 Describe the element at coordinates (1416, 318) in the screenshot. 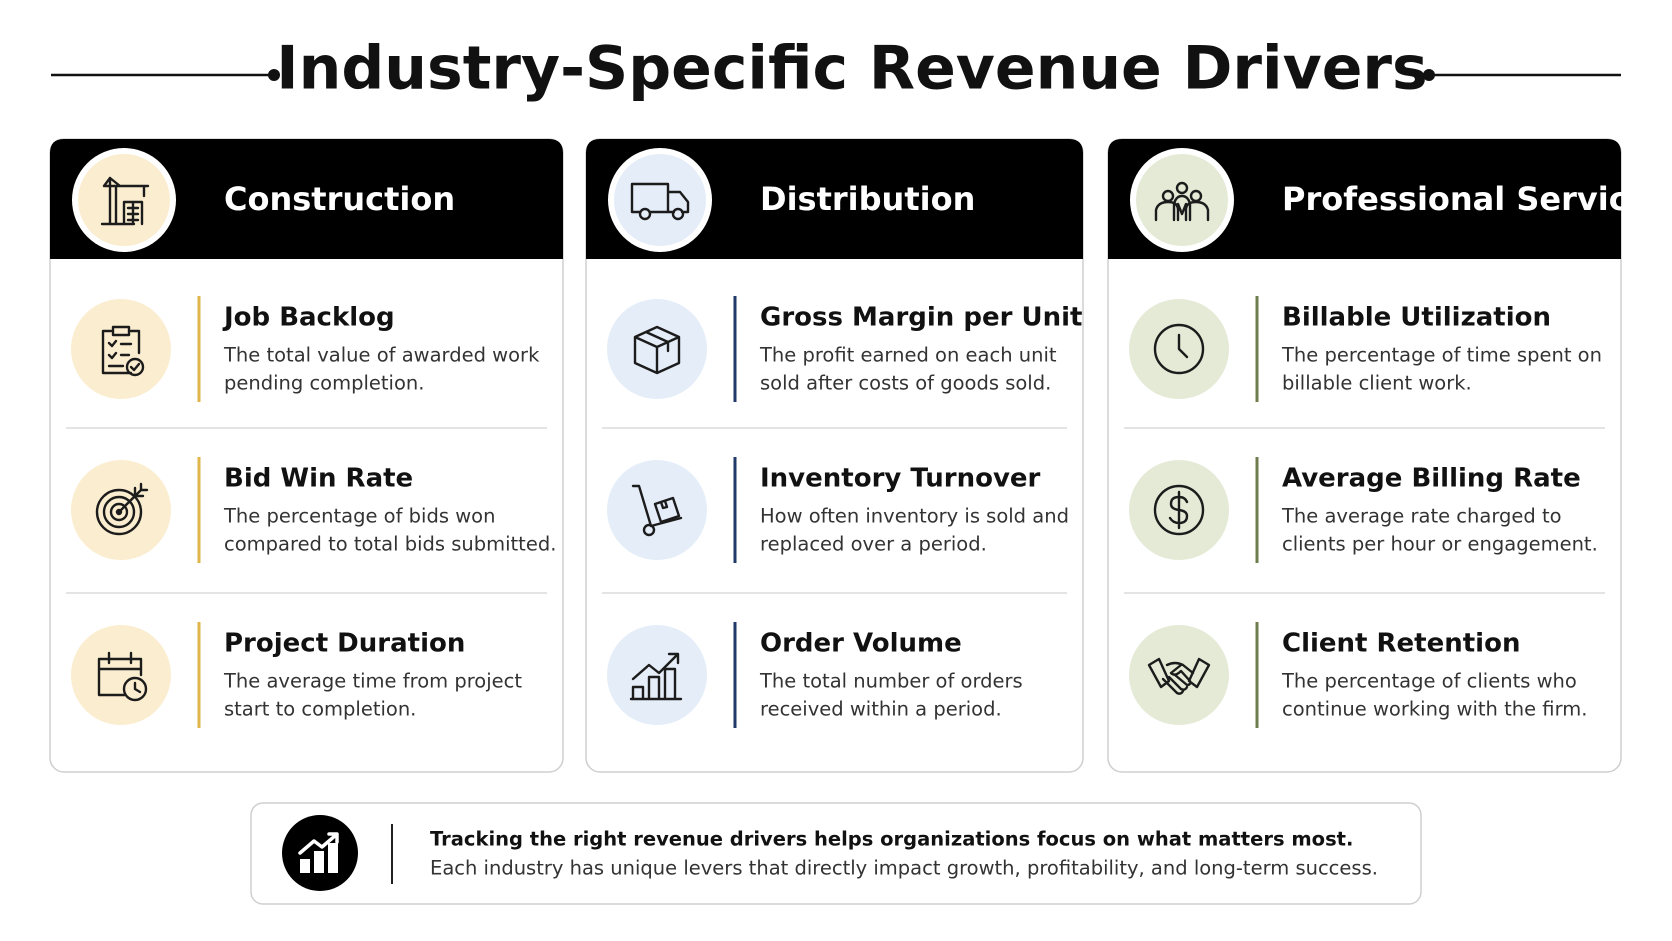

I see `metric-title: Billable Utilization` at that location.